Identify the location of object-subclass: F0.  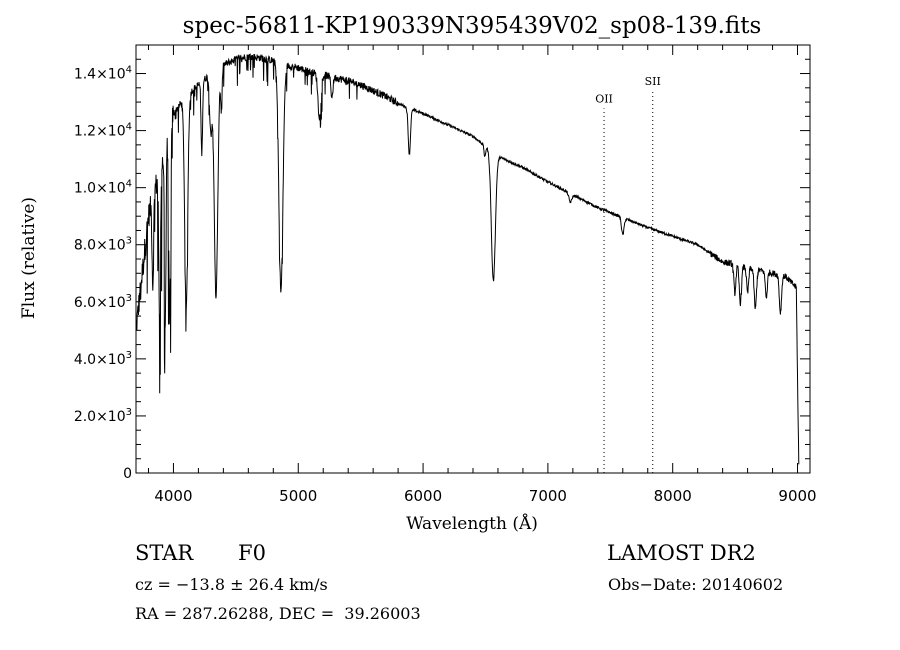
(252, 553).